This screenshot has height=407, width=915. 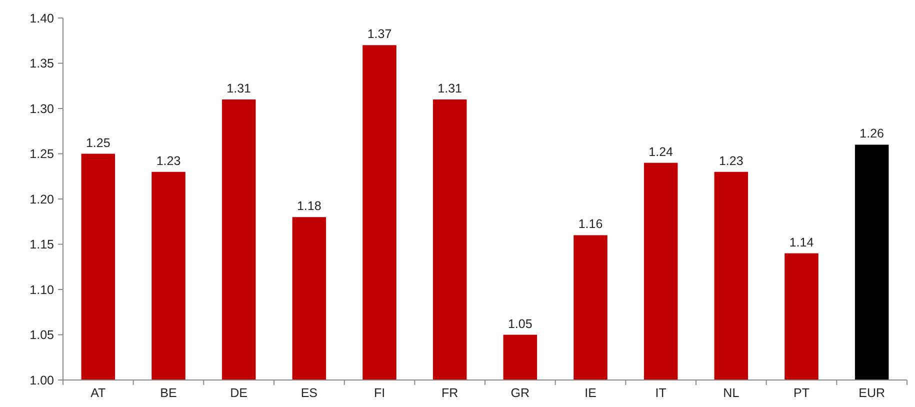 What do you see at coordinates (872, 133) in the screenshot?
I see `data-label: 1.26` at bounding box center [872, 133].